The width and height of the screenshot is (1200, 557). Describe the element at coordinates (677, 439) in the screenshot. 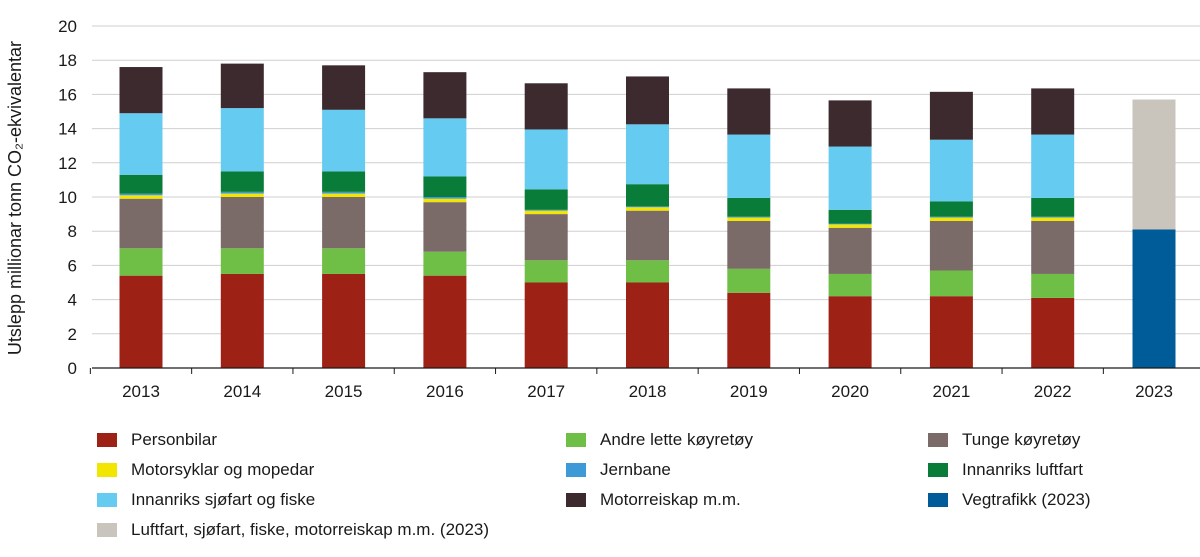

I see `legend-label: Andre lette køyretøy` at that location.